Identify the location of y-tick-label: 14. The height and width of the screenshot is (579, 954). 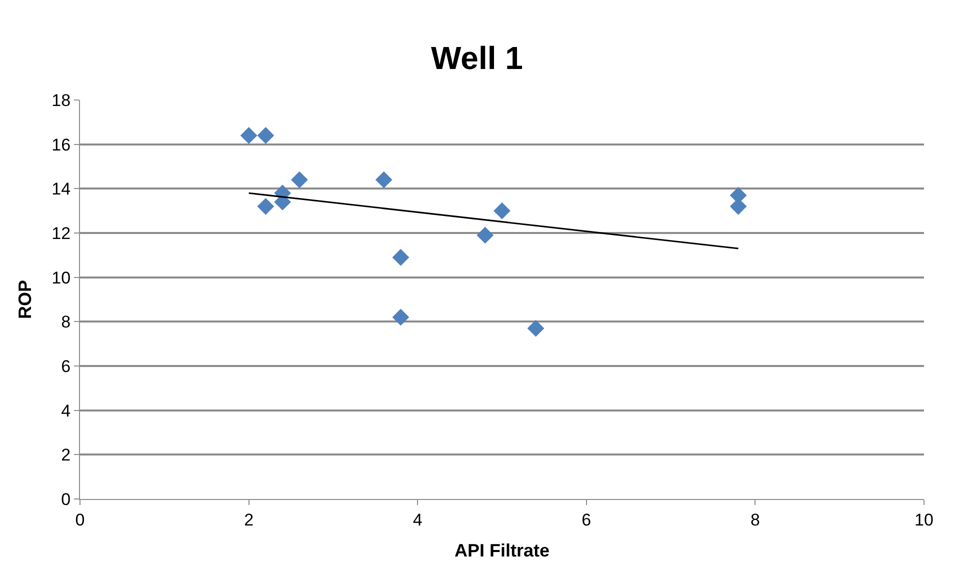
(61, 189).